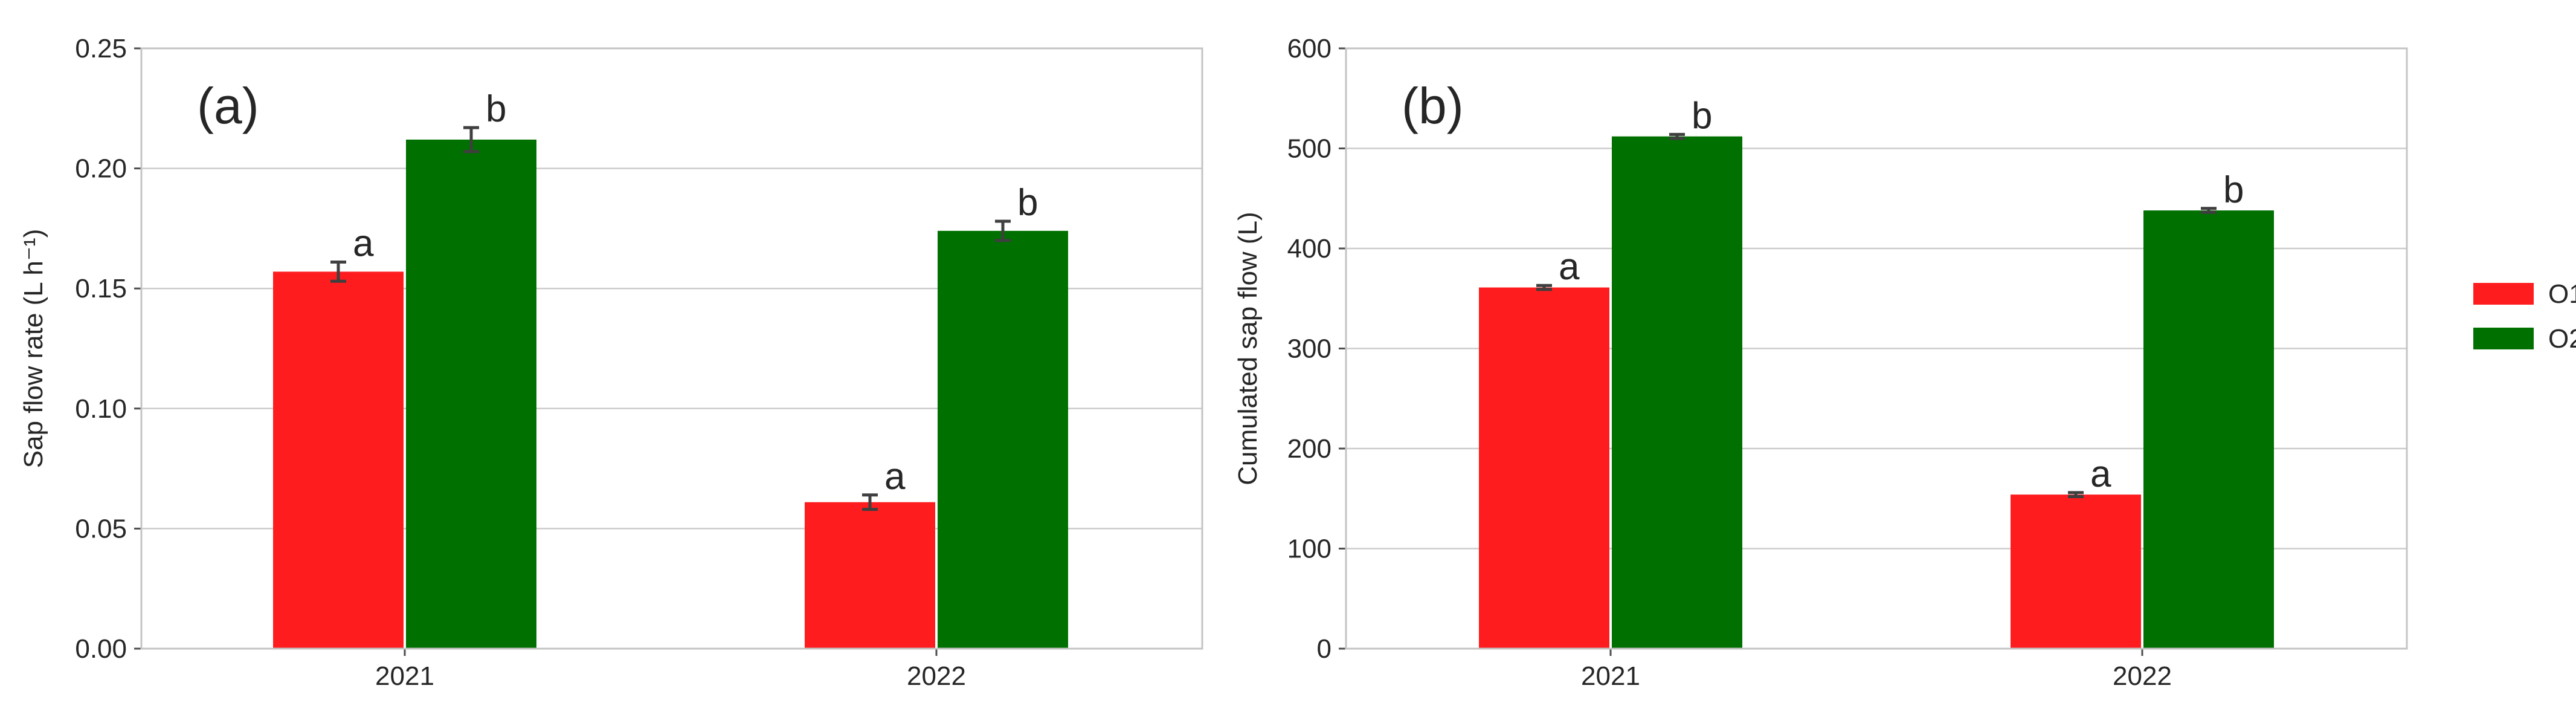 The width and height of the screenshot is (2576, 723). What do you see at coordinates (1309, 449) in the screenshot?
I see `y-tick-label: 200` at bounding box center [1309, 449].